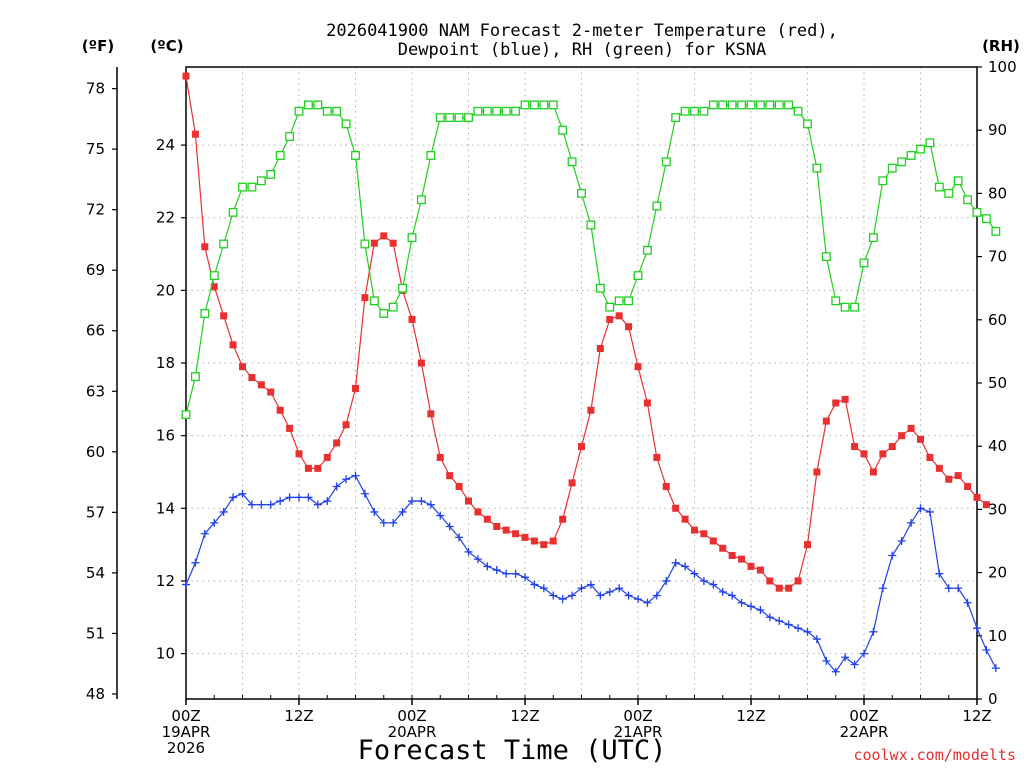 The height and width of the screenshot is (768, 1024). Describe the element at coordinates (512, 750) in the screenshot. I see `x-axis-title: Forecast Time (UTC)` at that location.